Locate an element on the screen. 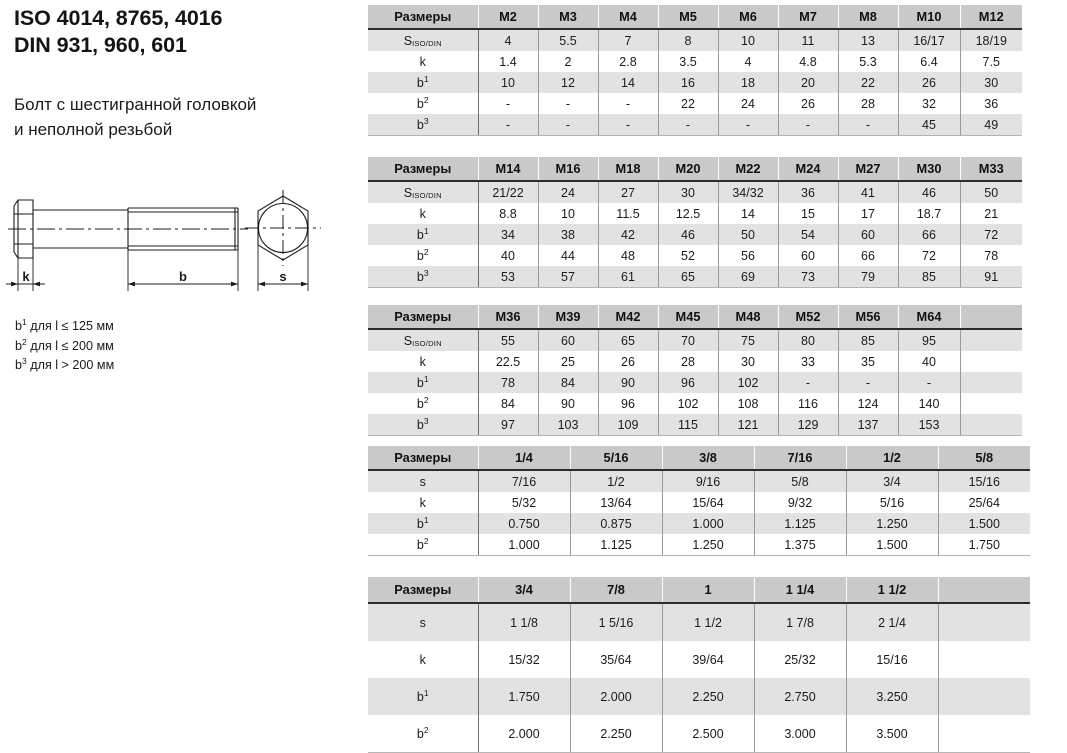  standards-line-din: DIN 931, 960, 601 is located at coordinates (100, 45).